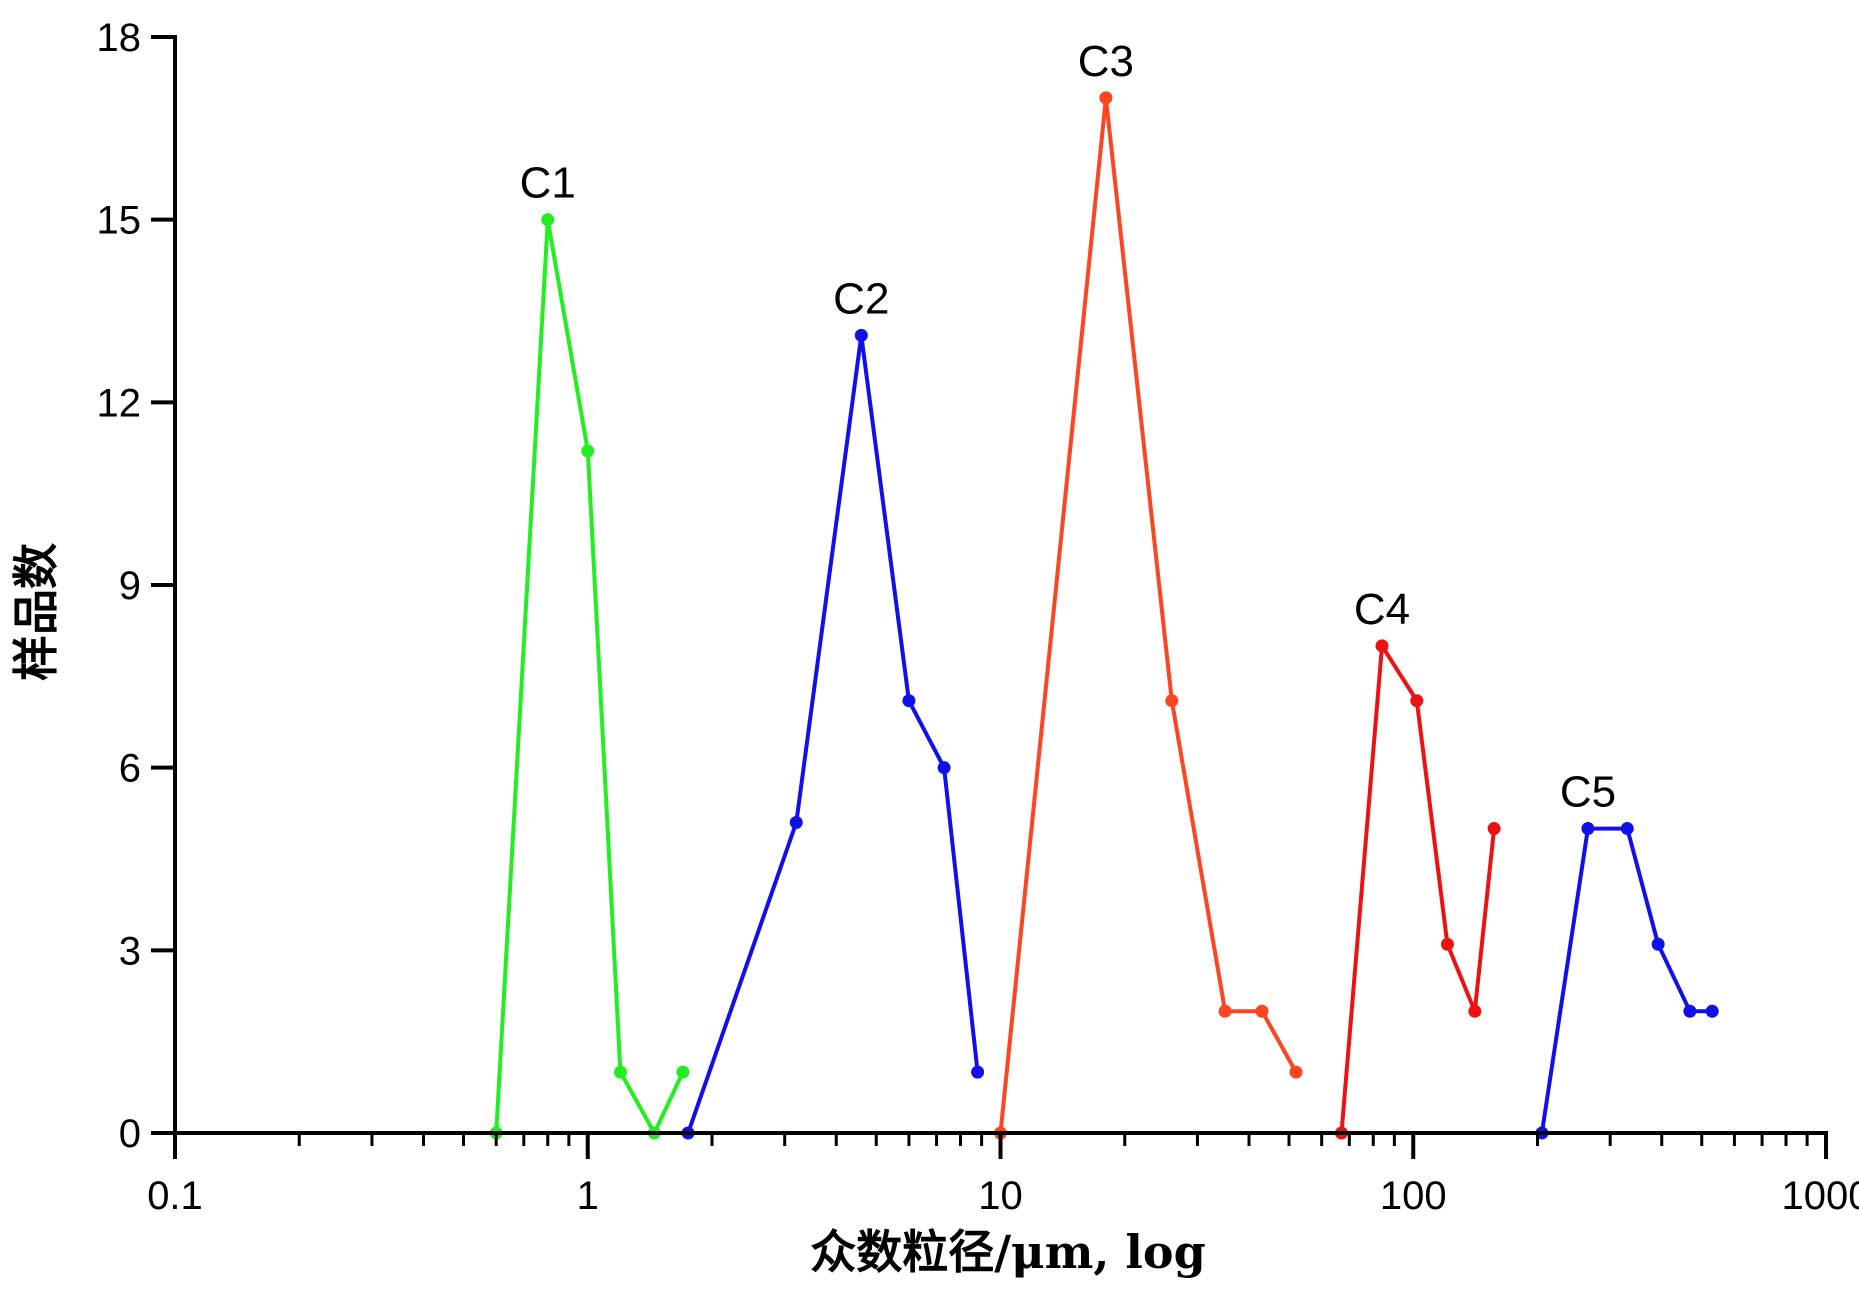 This screenshot has width=1859, height=1304. Describe the element at coordinates (130, 1134) in the screenshot. I see `y-tick-label-0: 0` at that location.